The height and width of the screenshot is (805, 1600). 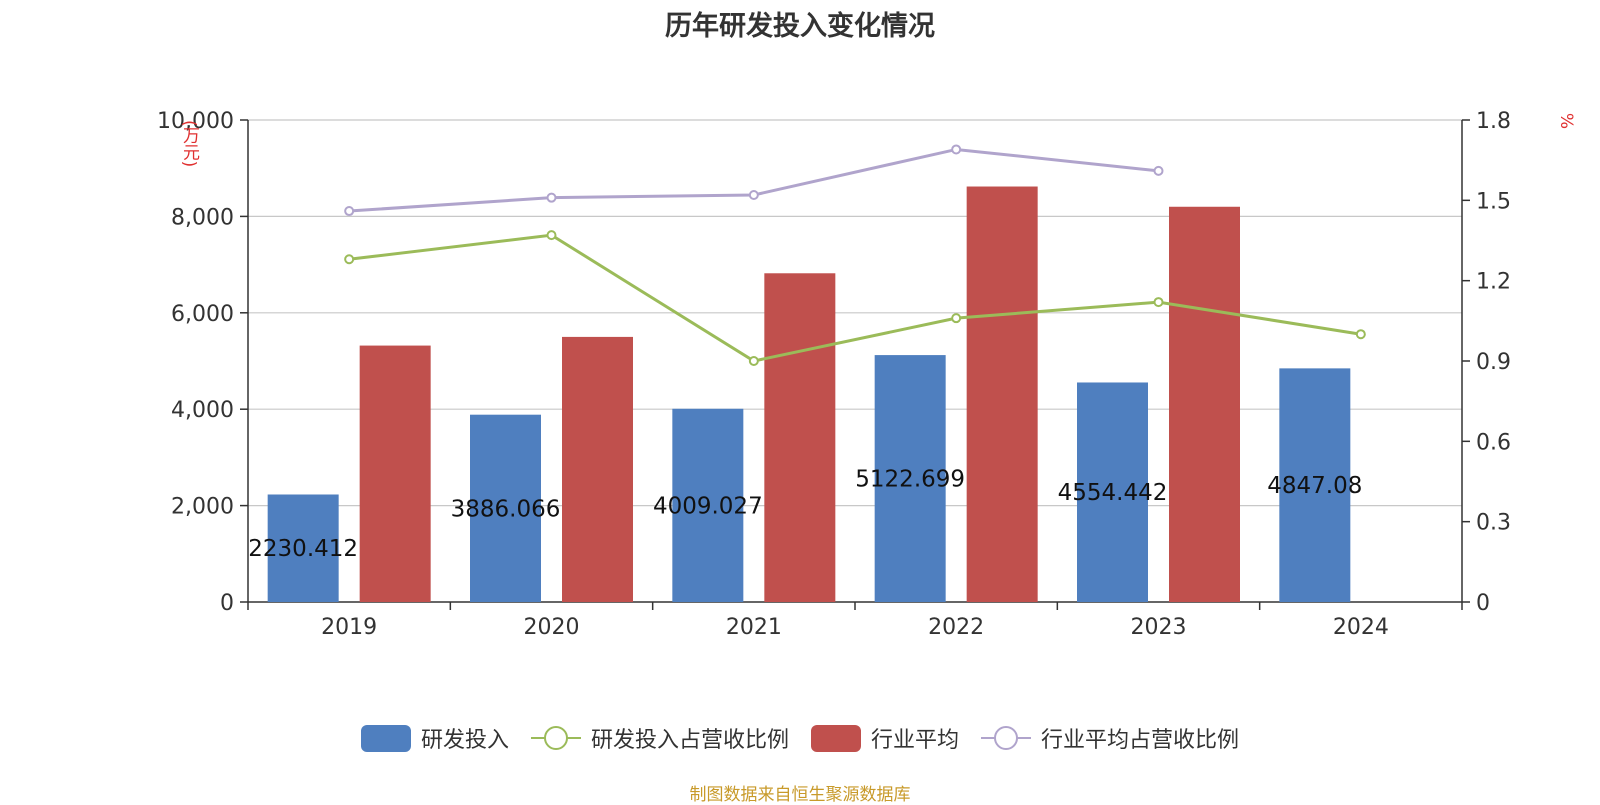 What do you see at coordinates (552, 627) in the screenshot?
I see `x-tick-label-1: 2020` at bounding box center [552, 627].